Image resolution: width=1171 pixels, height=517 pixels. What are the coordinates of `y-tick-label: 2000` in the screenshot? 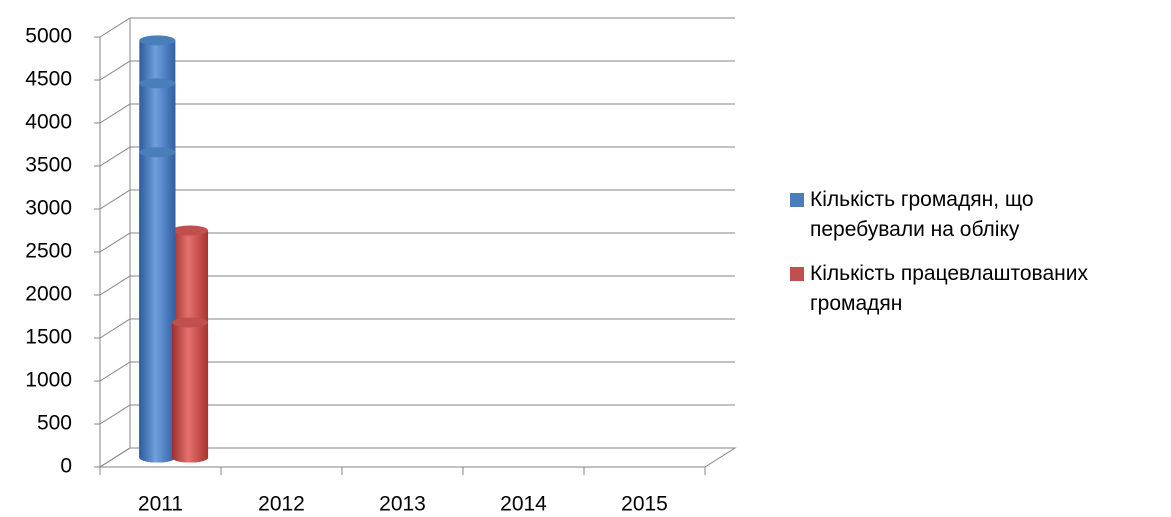 It's located at (48, 294).